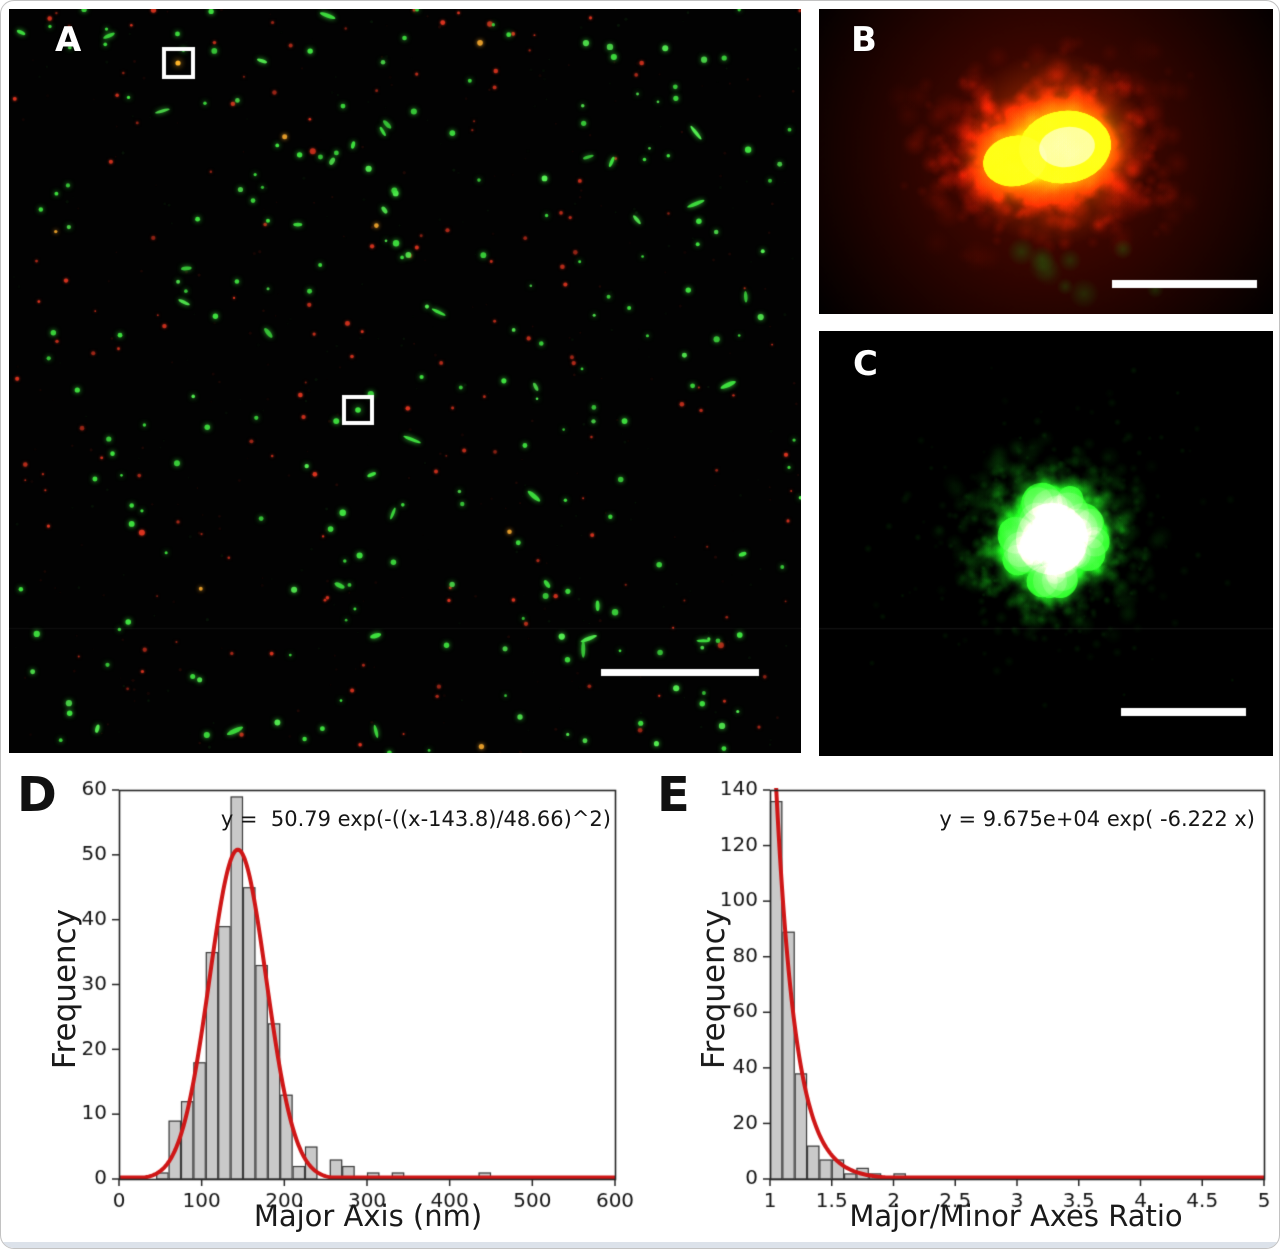 The height and width of the screenshot is (1249, 1280). What do you see at coordinates (640, 1245) in the screenshot?
I see `card-bottom-edge` at bounding box center [640, 1245].